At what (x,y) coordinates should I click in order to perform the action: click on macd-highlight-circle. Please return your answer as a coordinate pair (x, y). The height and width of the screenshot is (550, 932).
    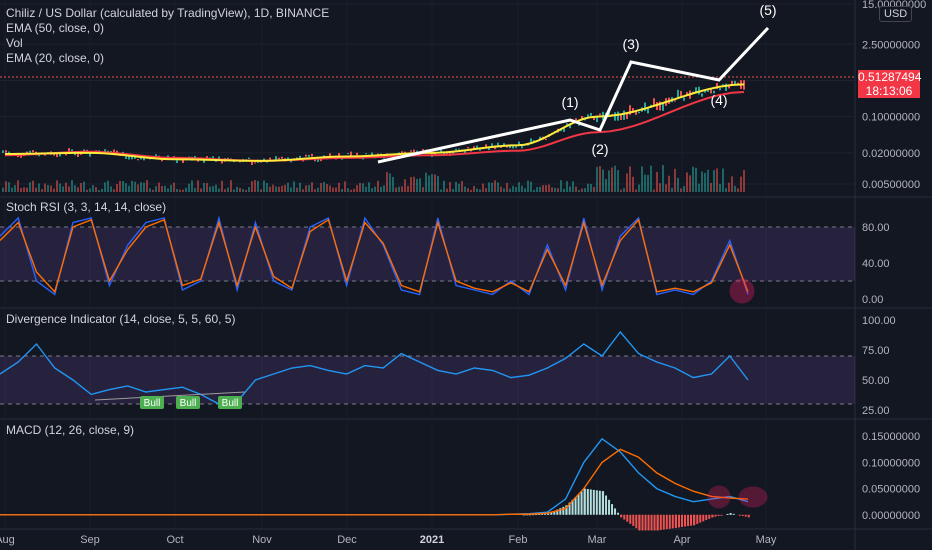
    Looking at the image, I should click on (719, 497).